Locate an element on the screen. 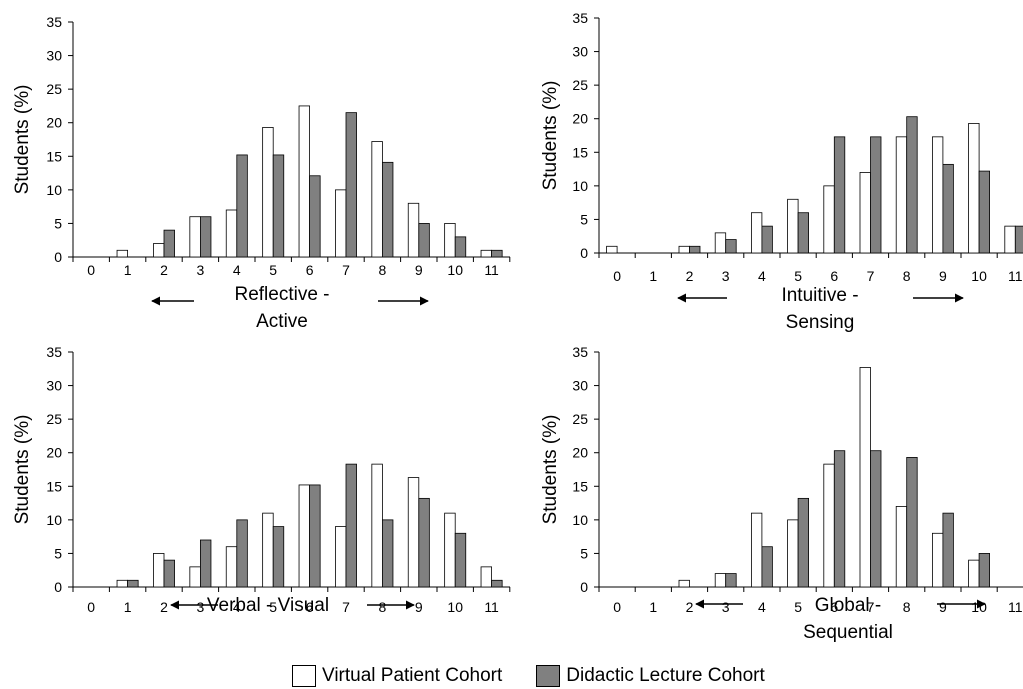  x-tick-label: 5 is located at coordinates (273, 270).